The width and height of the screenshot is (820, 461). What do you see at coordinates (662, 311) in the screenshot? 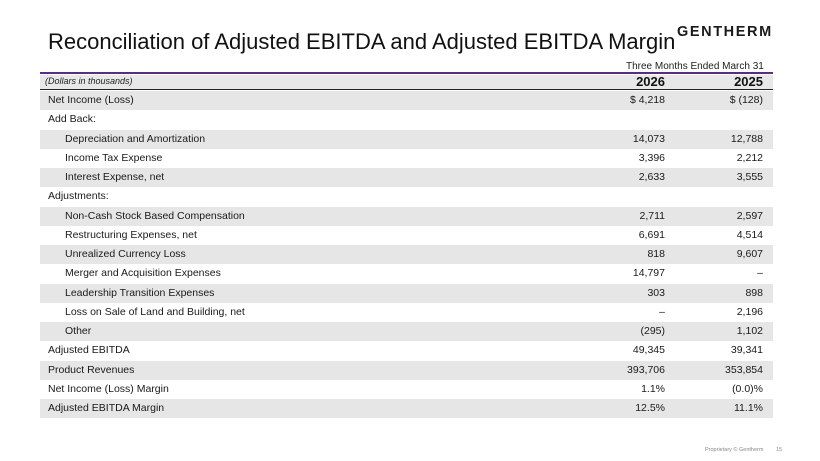
I see `value-2026: –` at bounding box center [662, 311].